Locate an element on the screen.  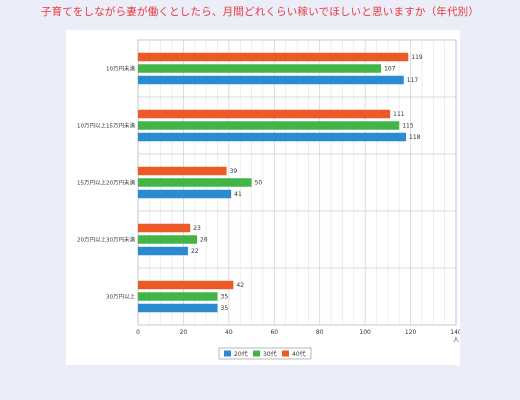
data-label: 117 is located at coordinates (413, 80).